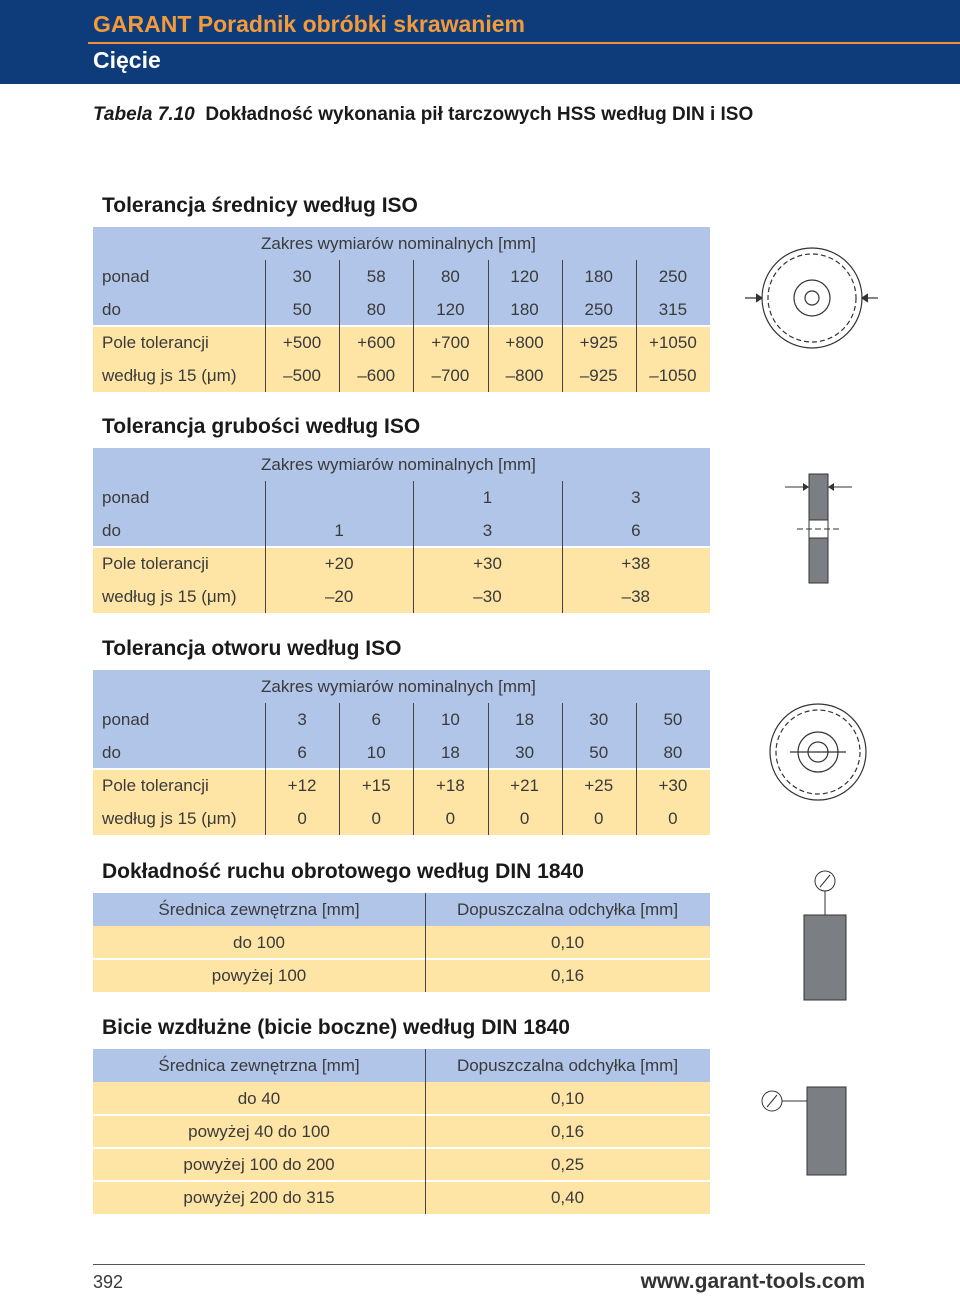 The width and height of the screenshot is (960, 1299). Describe the element at coordinates (567, 942) in the screenshot. I see `table-cell: 0,10` at that location.